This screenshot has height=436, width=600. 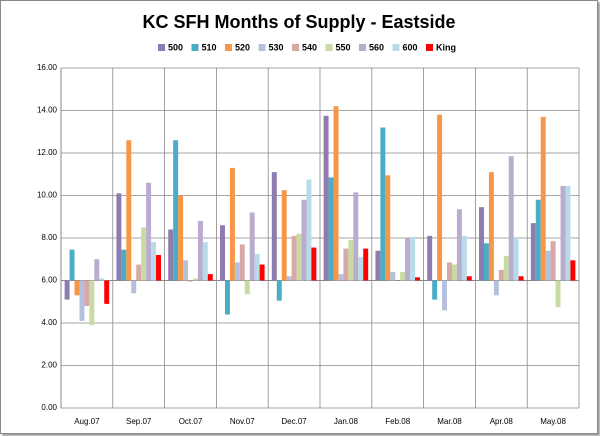 What do you see at coordinates (49, 280) in the screenshot?
I see `y-tick-label: 6.00` at bounding box center [49, 280].